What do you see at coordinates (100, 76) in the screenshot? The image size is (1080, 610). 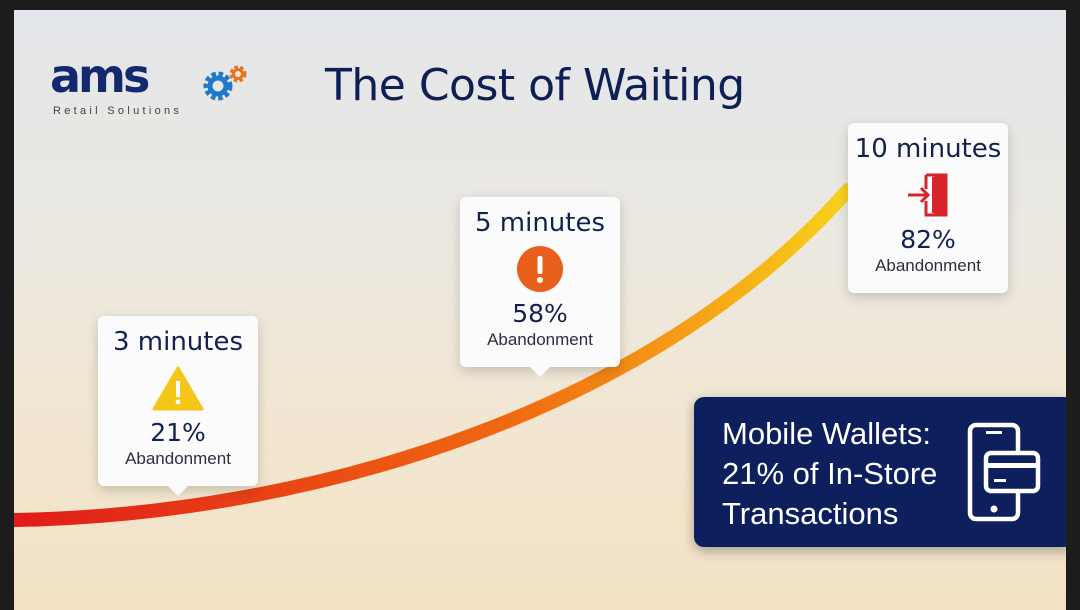 I see `logo-brand: ams` at bounding box center [100, 76].